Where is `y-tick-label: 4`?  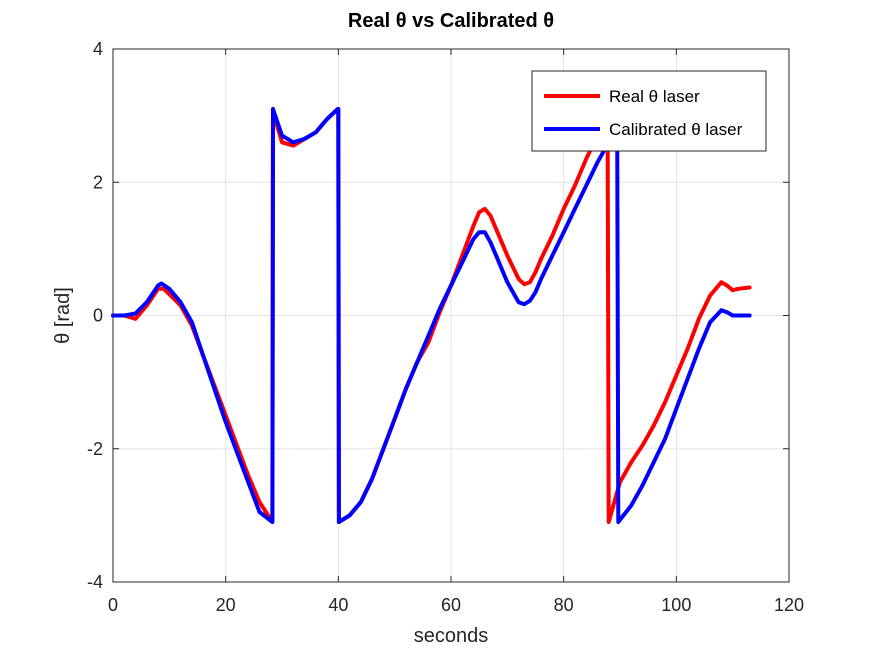
y-tick-label: 4 is located at coordinates (98, 49).